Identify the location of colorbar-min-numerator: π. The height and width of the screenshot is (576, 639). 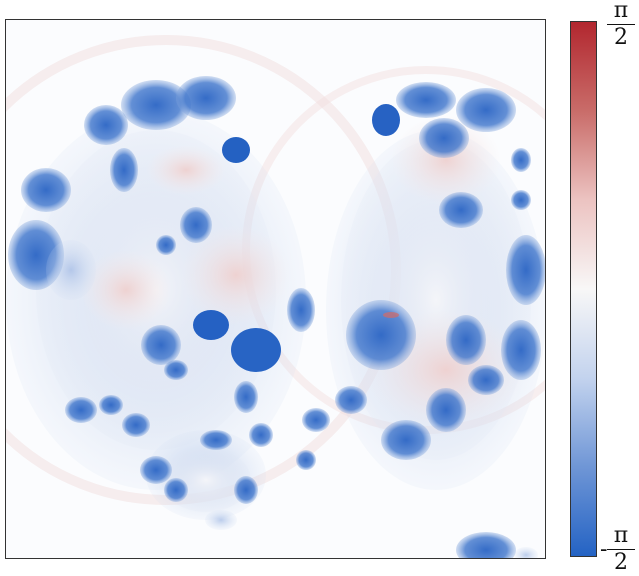
(621, 535).